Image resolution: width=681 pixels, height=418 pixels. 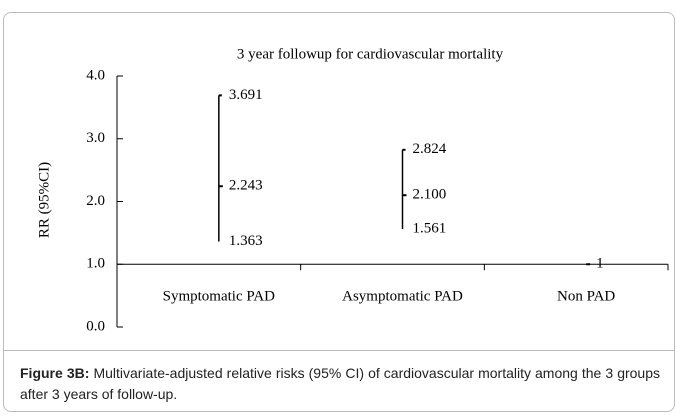 What do you see at coordinates (219, 297) in the screenshot?
I see `x-tick-label: Symptomatic PAD` at bounding box center [219, 297].